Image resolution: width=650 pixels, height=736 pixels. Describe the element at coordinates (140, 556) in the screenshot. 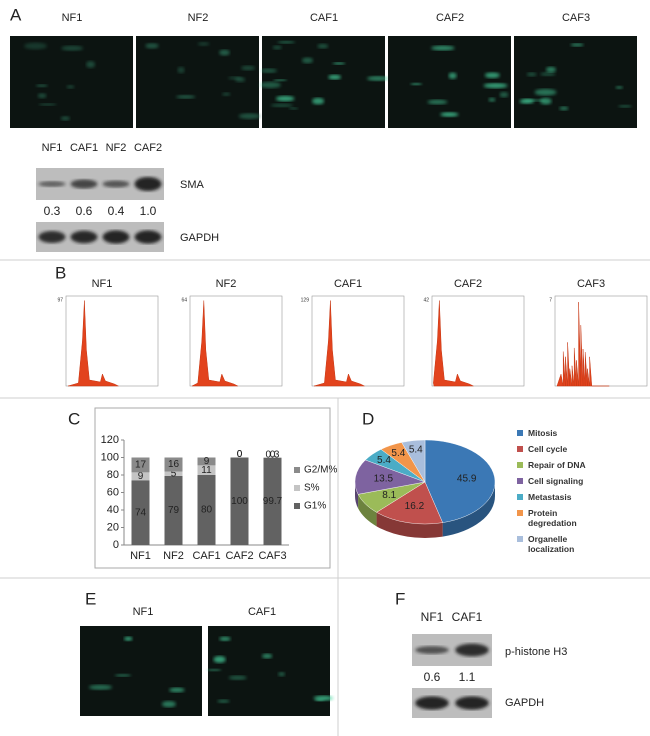

I see `x-tick-label: NF1` at that location.